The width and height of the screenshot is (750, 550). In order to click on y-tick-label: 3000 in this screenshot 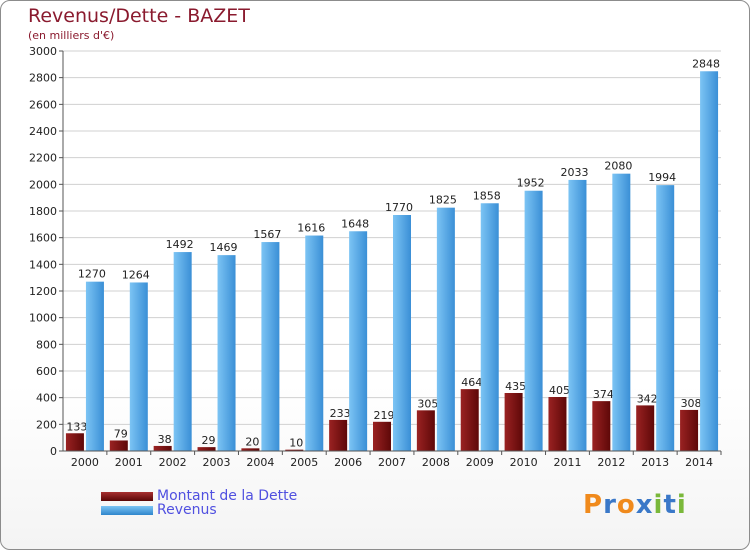, I will do `click(43, 51)`.